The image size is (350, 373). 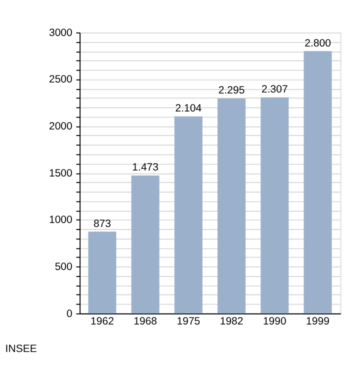 What do you see at coordinates (188, 108) in the screenshot?
I see `data-label: 2.104` at bounding box center [188, 108].